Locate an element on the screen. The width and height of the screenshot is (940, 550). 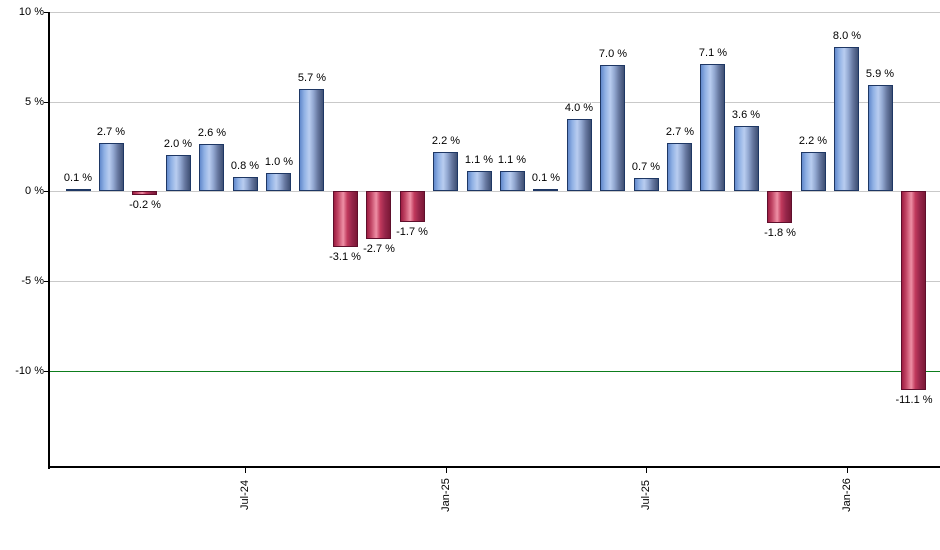
x-axis-label: Jan-26 is located at coordinates (847, 495).